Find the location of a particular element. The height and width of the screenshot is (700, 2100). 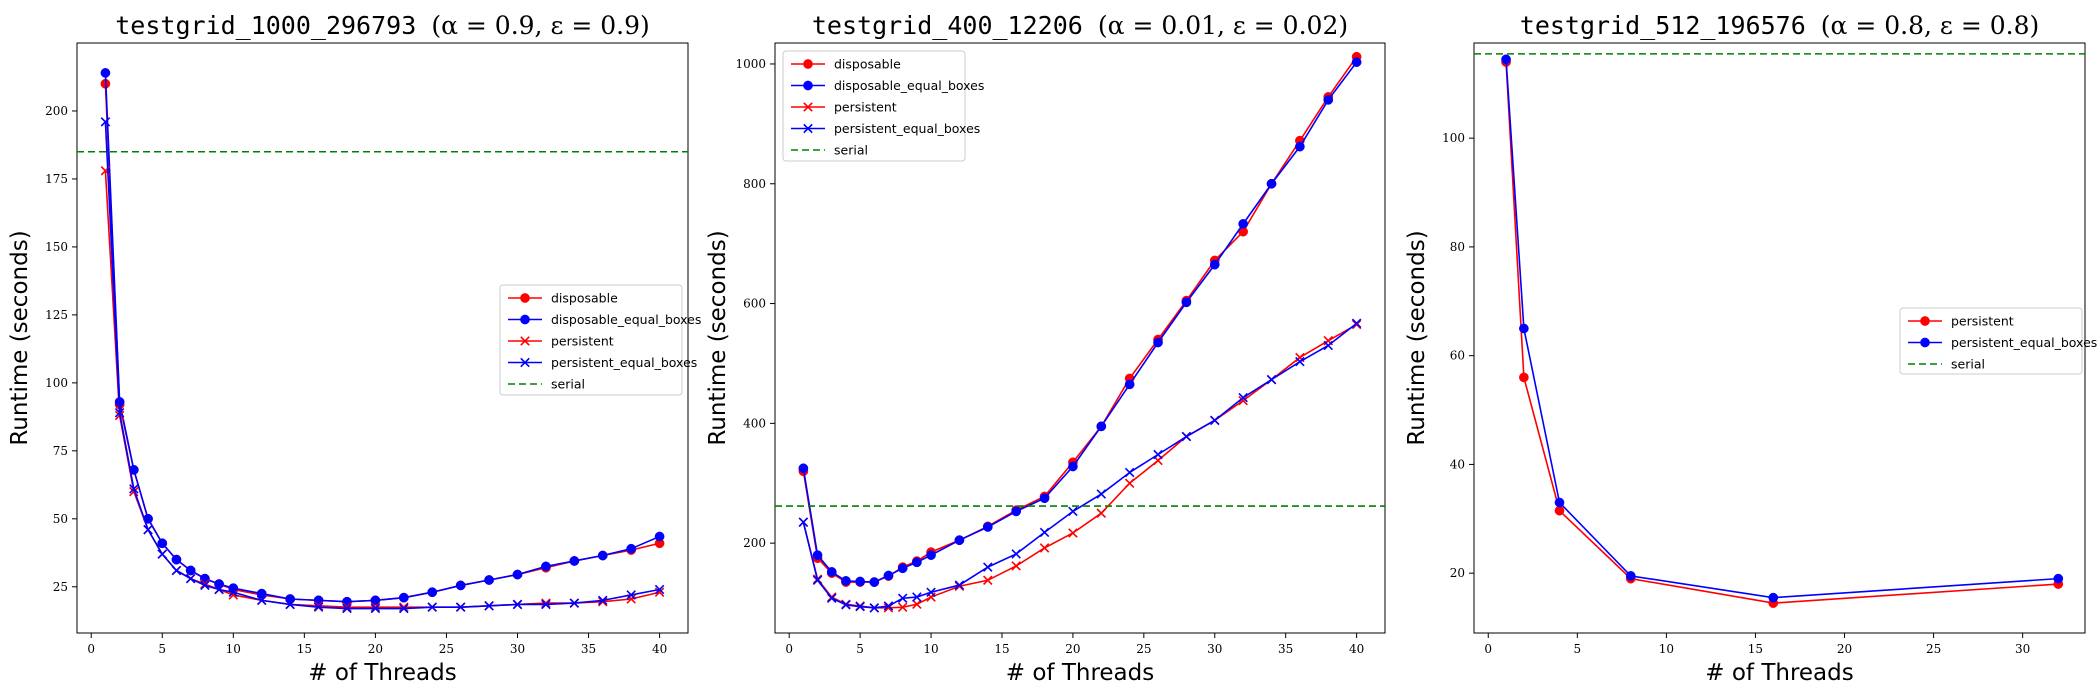

y-tick-label: 200 is located at coordinates (754, 543).